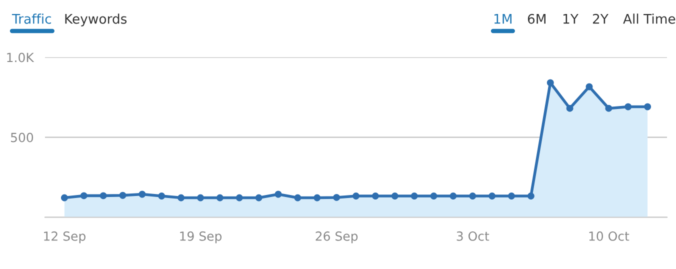  I want to click on text: All Time, so click(649, 19).